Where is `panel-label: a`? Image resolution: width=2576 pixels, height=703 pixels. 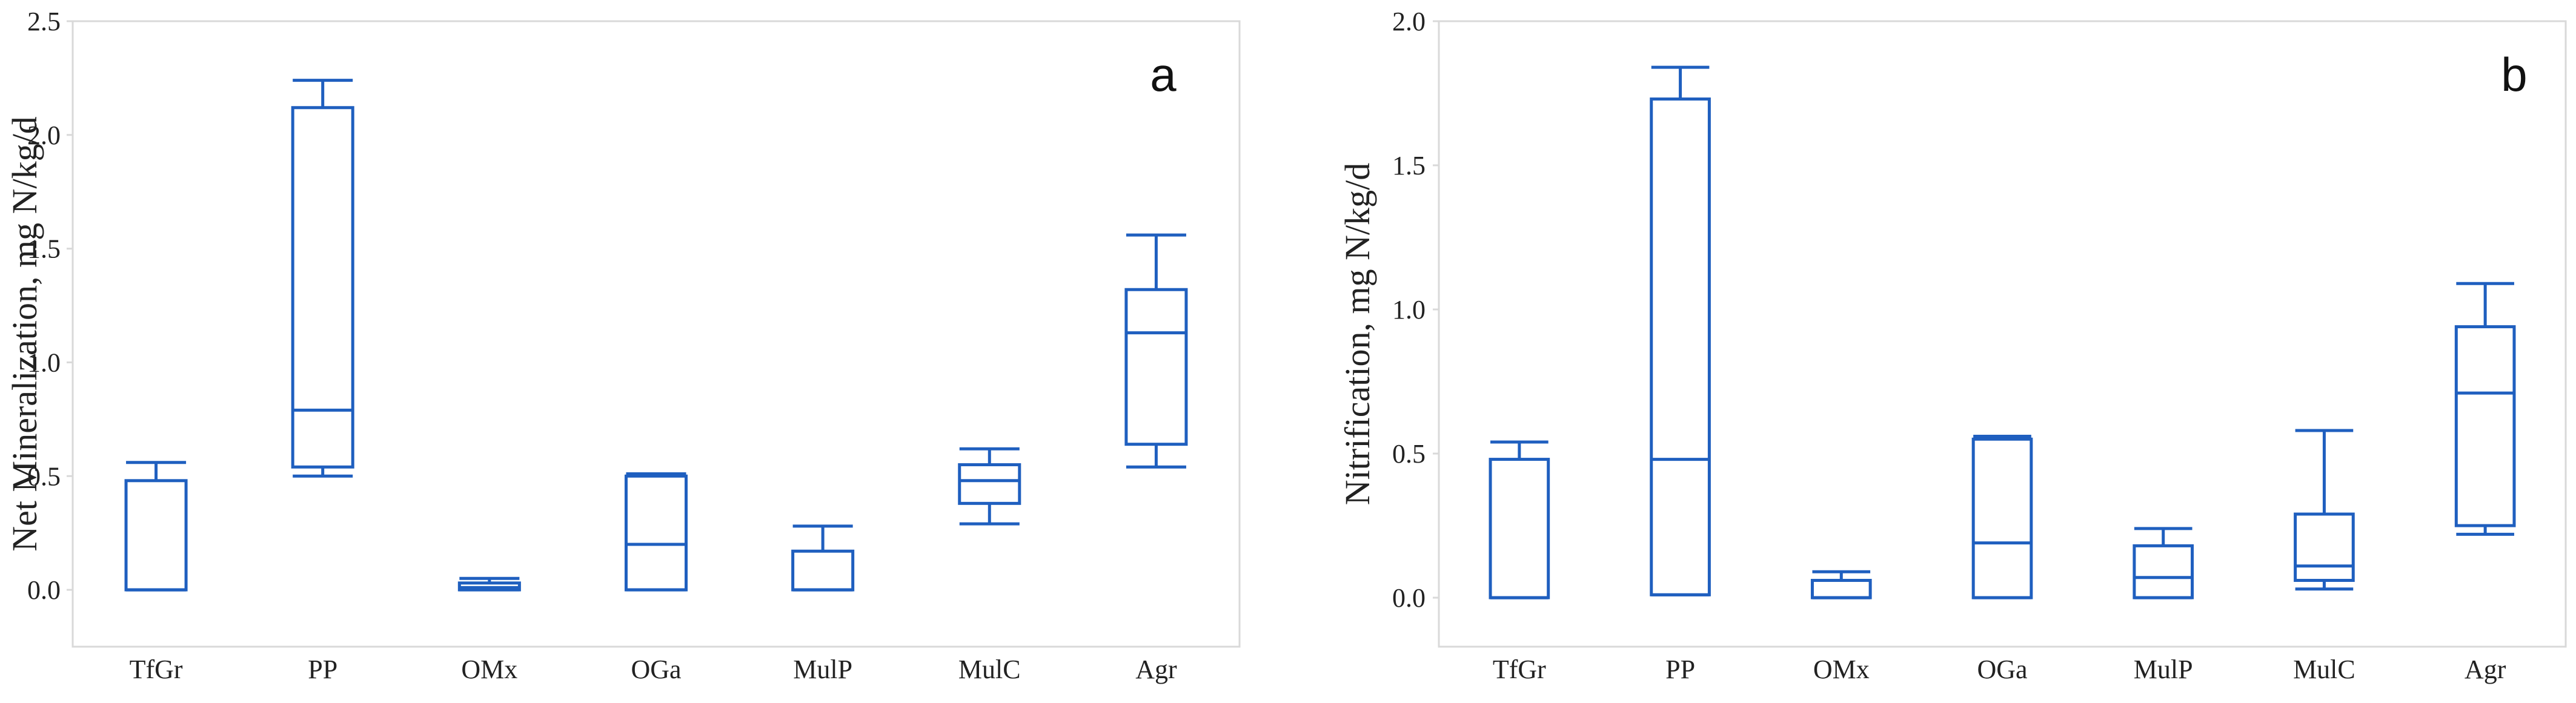
panel-label: a is located at coordinates (1163, 74).